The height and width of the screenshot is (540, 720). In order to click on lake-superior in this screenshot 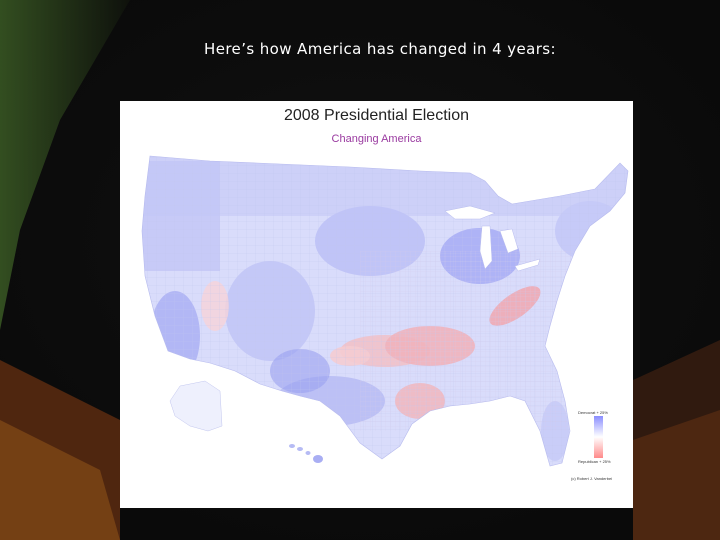, I will do `click(470, 212)`.